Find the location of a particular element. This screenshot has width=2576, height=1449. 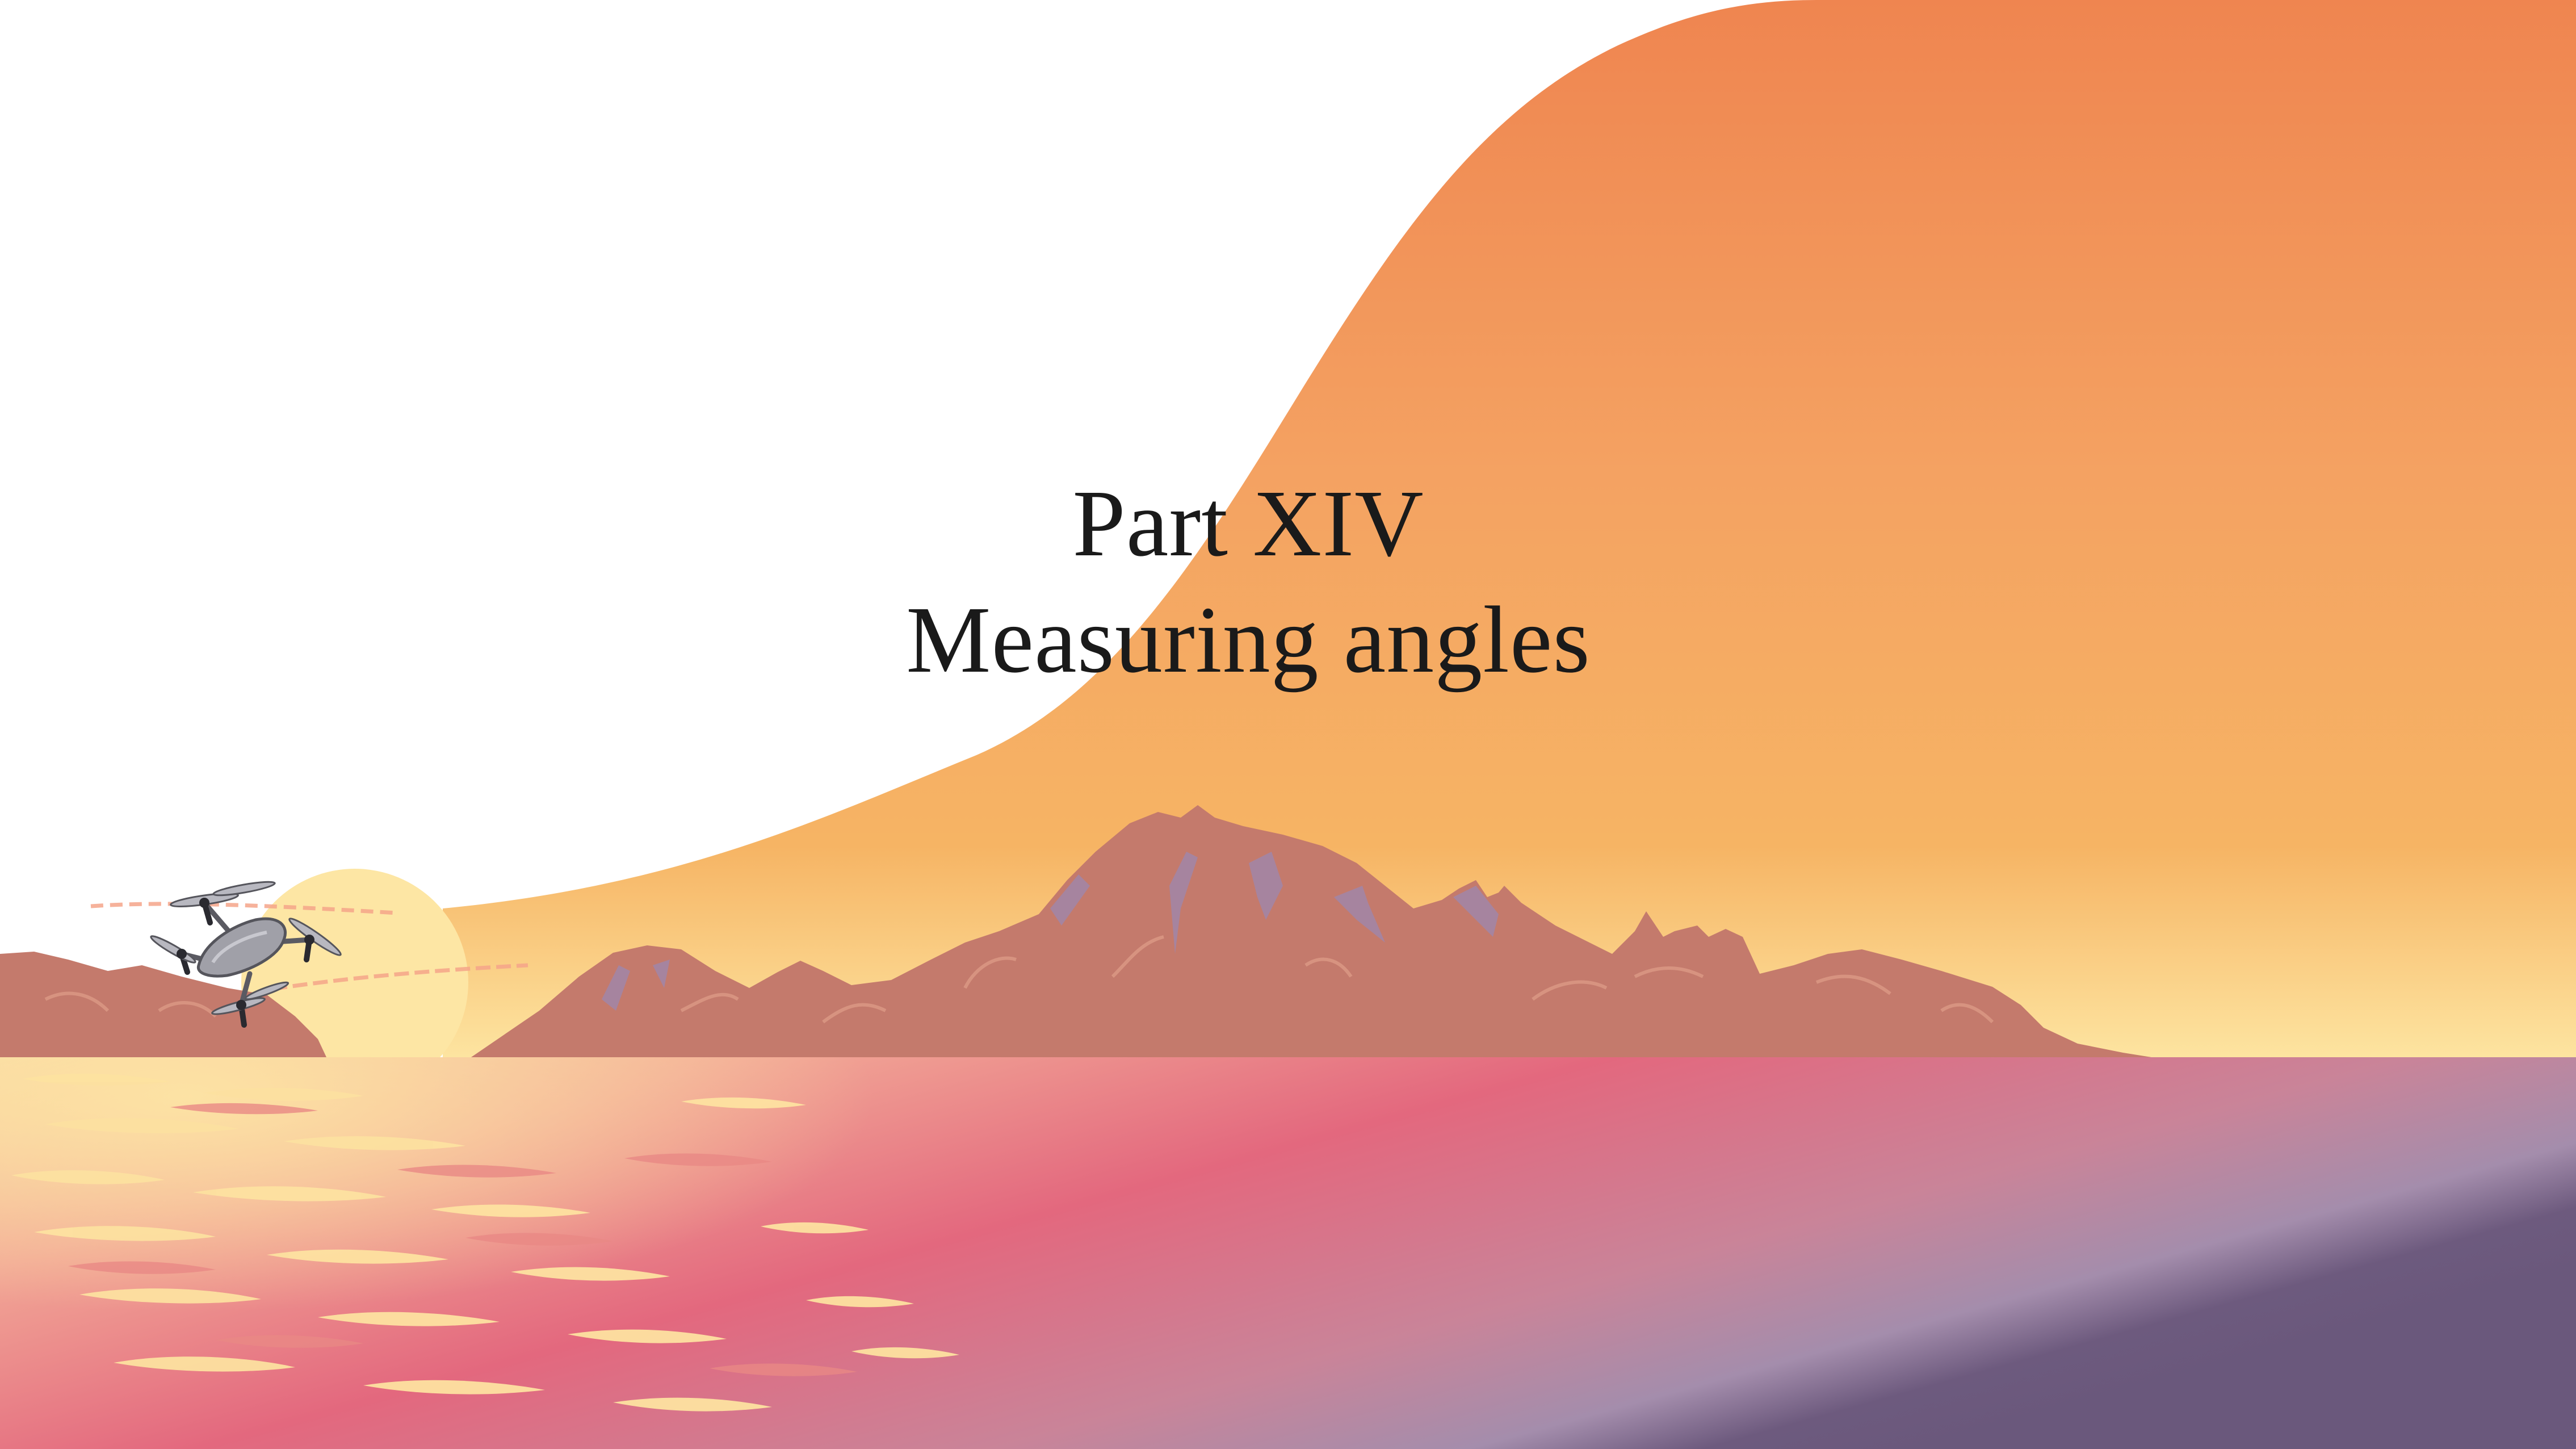

mountain-range is located at coordinates (1311, 931).